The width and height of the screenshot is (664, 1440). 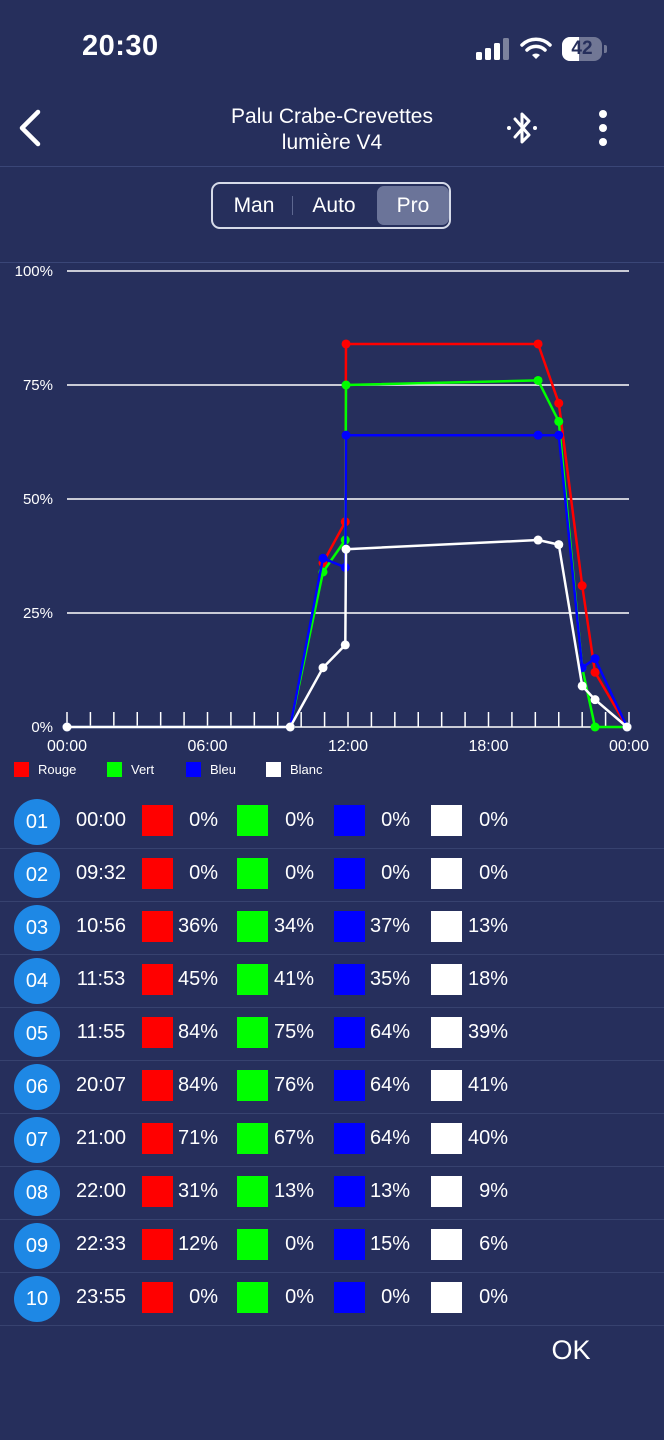 What do you see at coordinates (487, 1032) in the screenshot?
I see `white-value: 39%` at bounding box center [487, 1032].